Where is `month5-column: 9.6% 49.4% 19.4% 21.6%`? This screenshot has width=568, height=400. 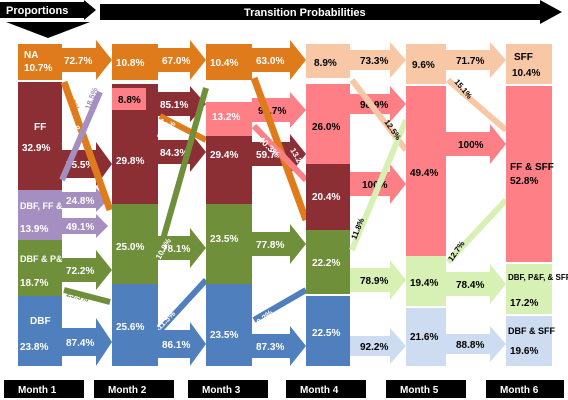 month5-column: 9.6% 49.4% 19.4% 21.6% is located at coordinates (426, 205).